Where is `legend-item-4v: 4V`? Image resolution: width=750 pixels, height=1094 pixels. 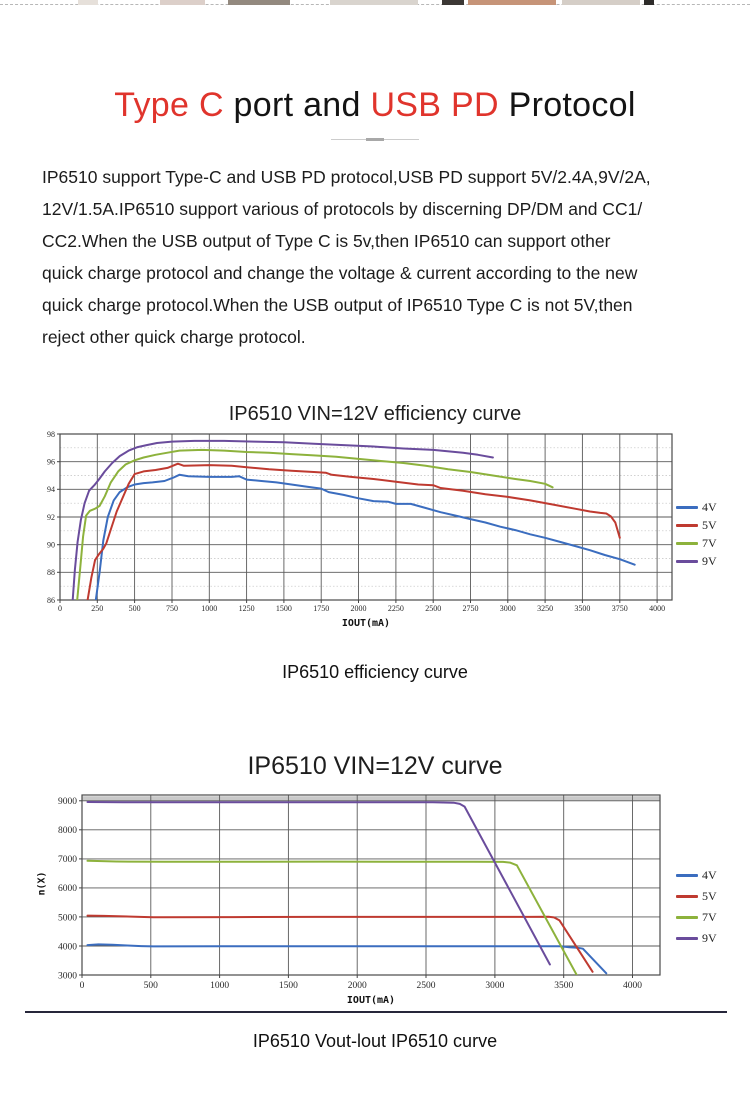
legend-item-4v: 4V is located at coordinates (696, 507).